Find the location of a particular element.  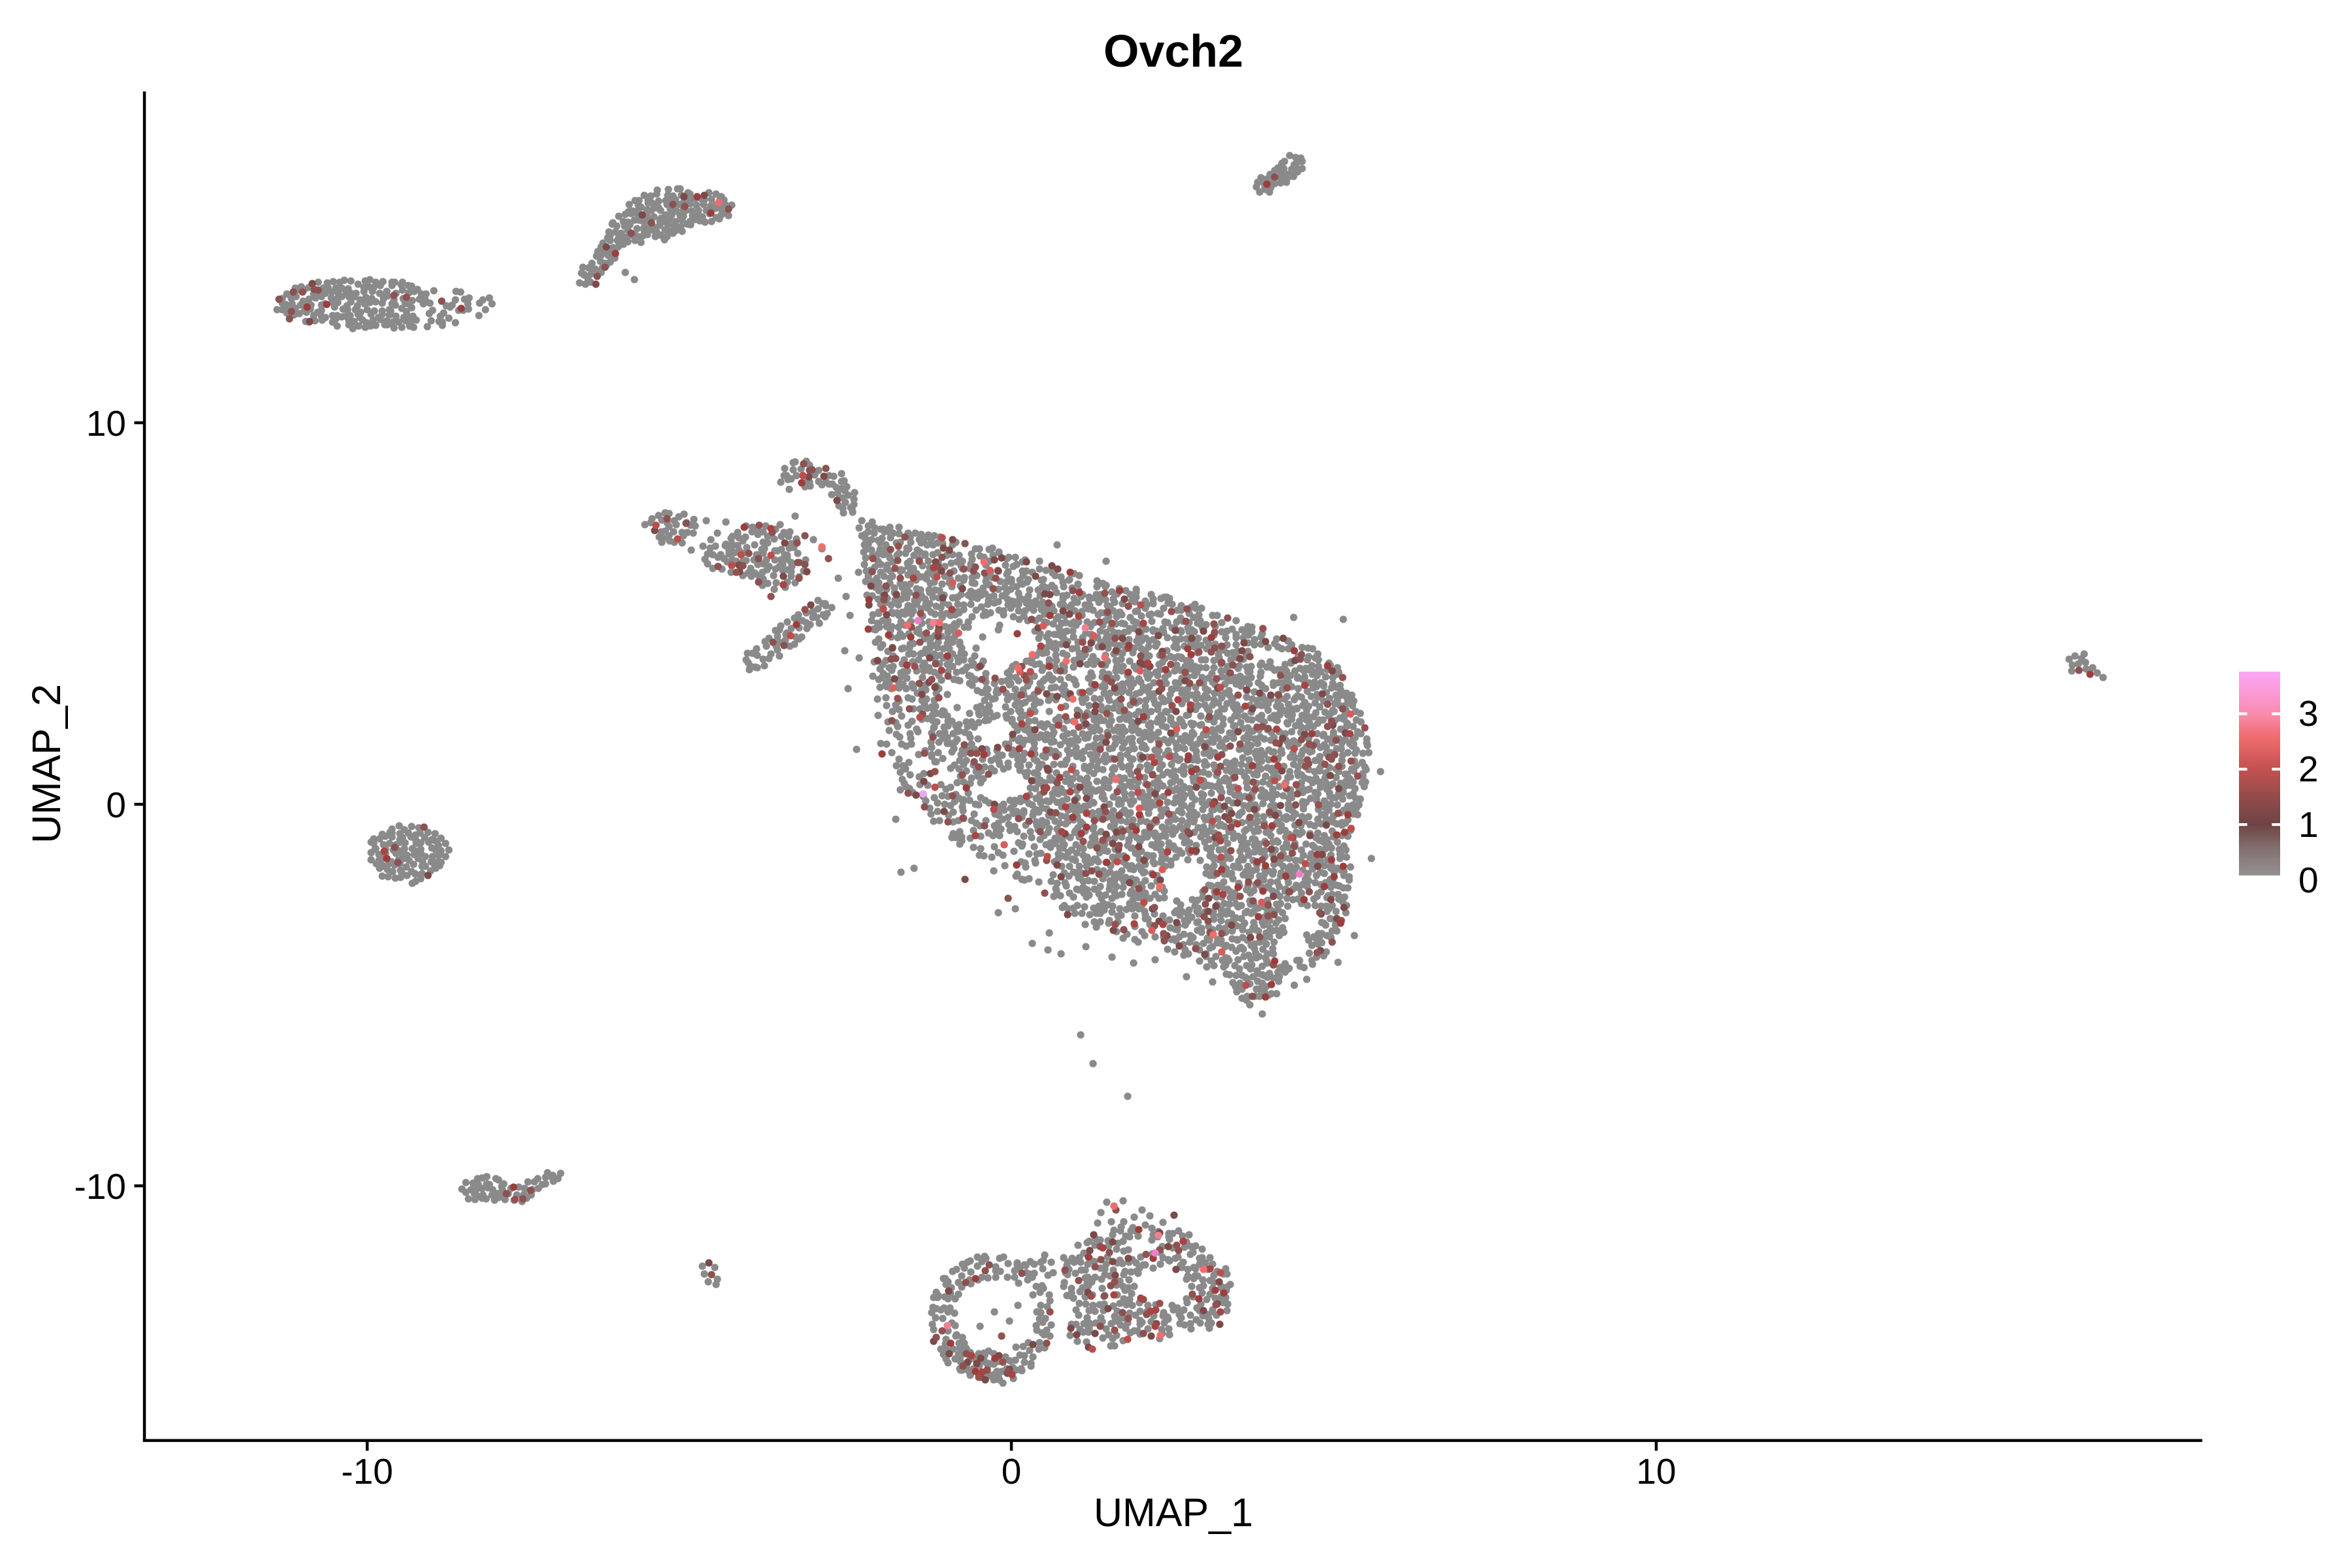

svg-text: 2 is located at coordinates (2308, 769).